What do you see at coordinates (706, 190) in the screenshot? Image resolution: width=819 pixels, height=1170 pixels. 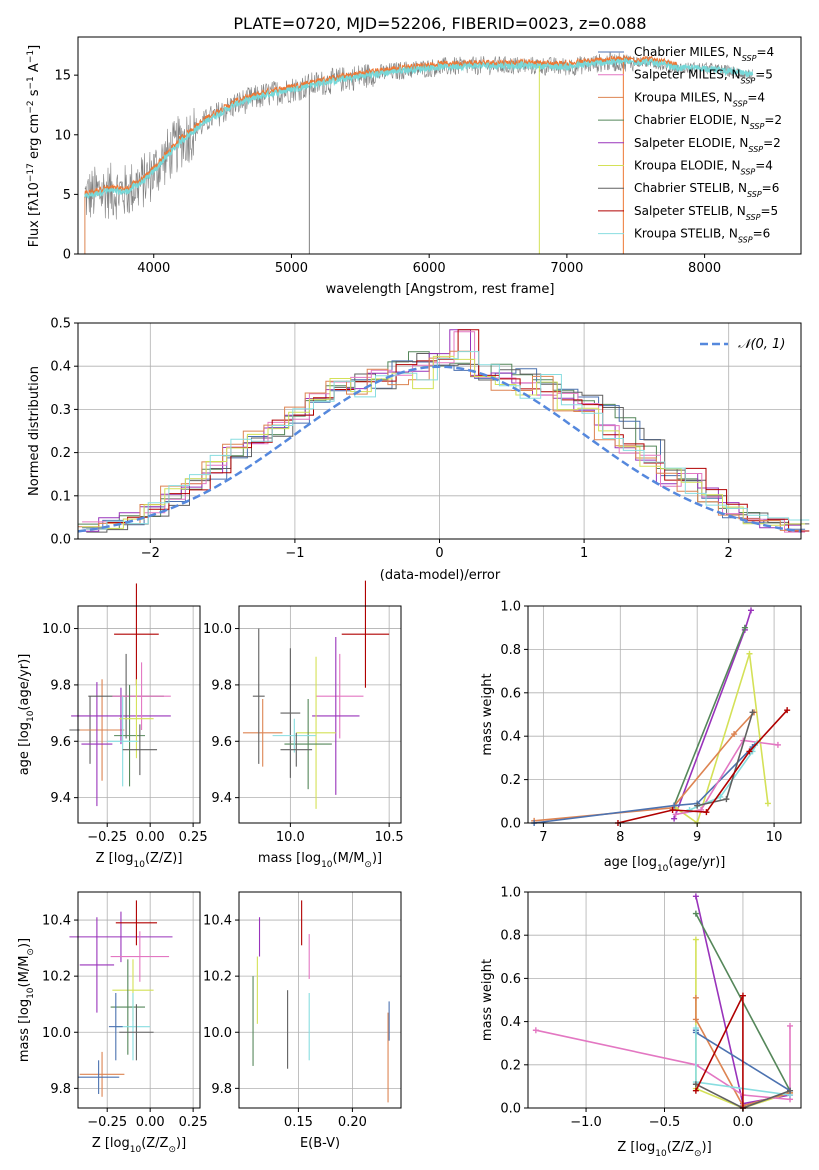 I see `legend-entry: Chabrier STELIB, NSSP=6` at bounding box center [706, 190].